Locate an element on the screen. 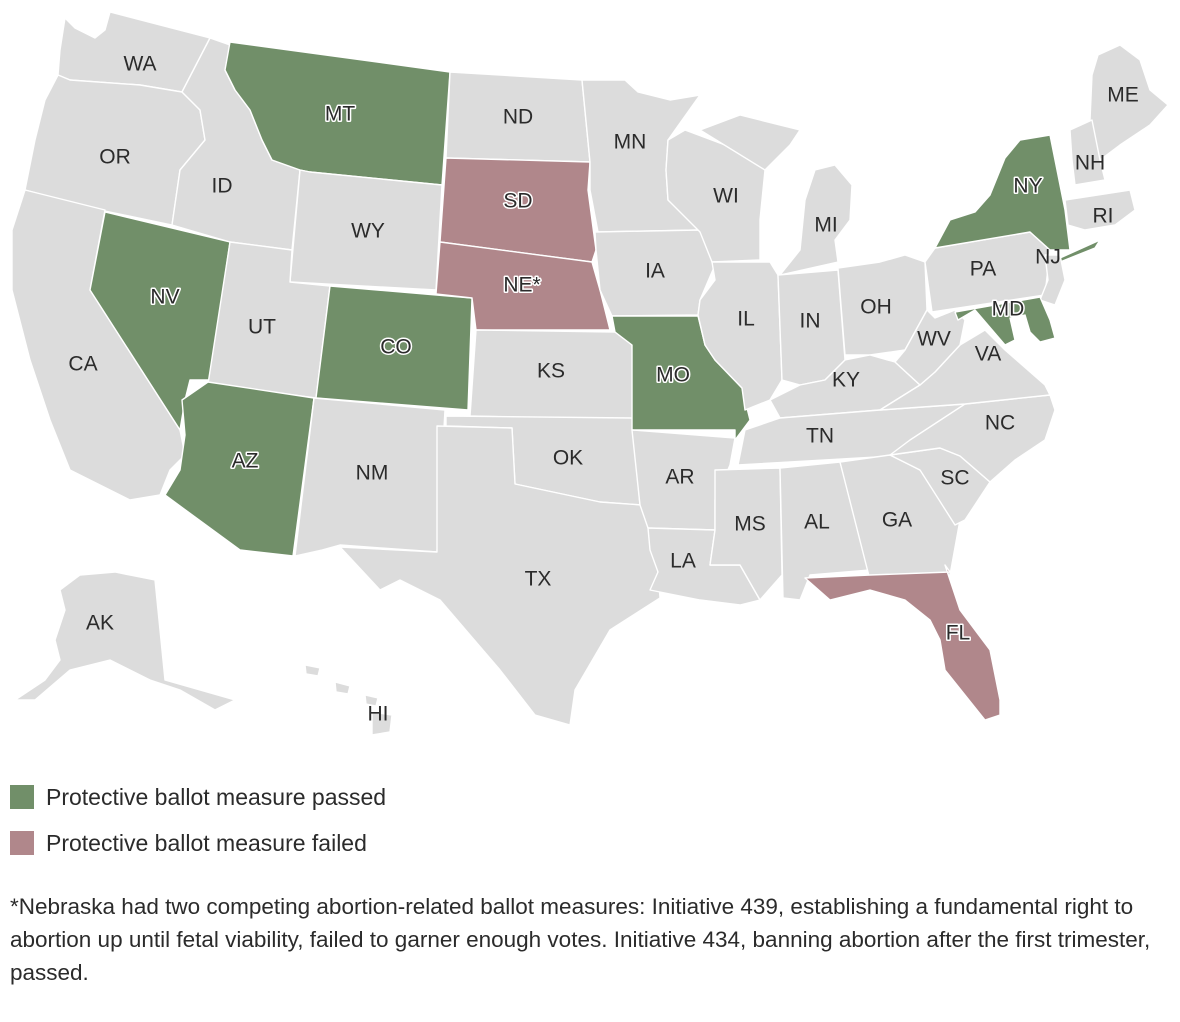 This screenshot has width=1180, height=1022. legend-swatch-failed is located at coordinates (22, 843).